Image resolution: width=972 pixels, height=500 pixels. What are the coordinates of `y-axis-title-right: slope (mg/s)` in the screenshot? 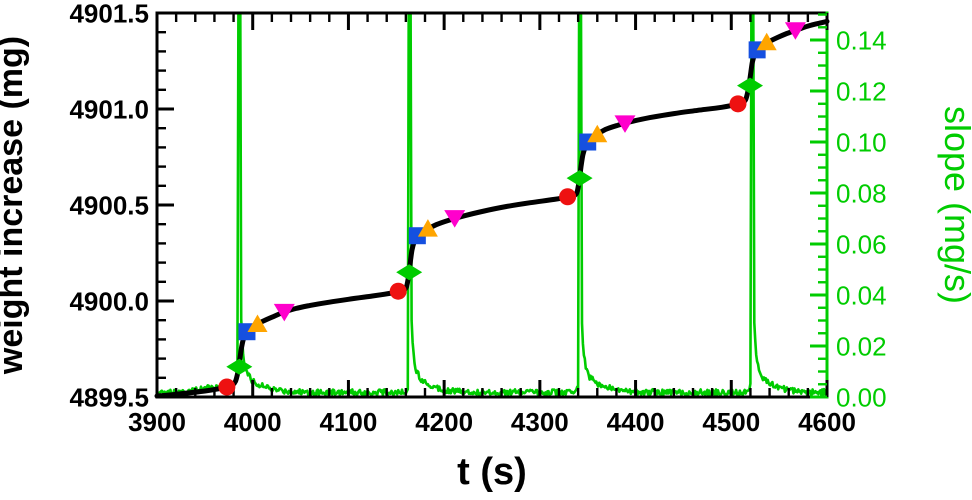 It's located at (954, 205).